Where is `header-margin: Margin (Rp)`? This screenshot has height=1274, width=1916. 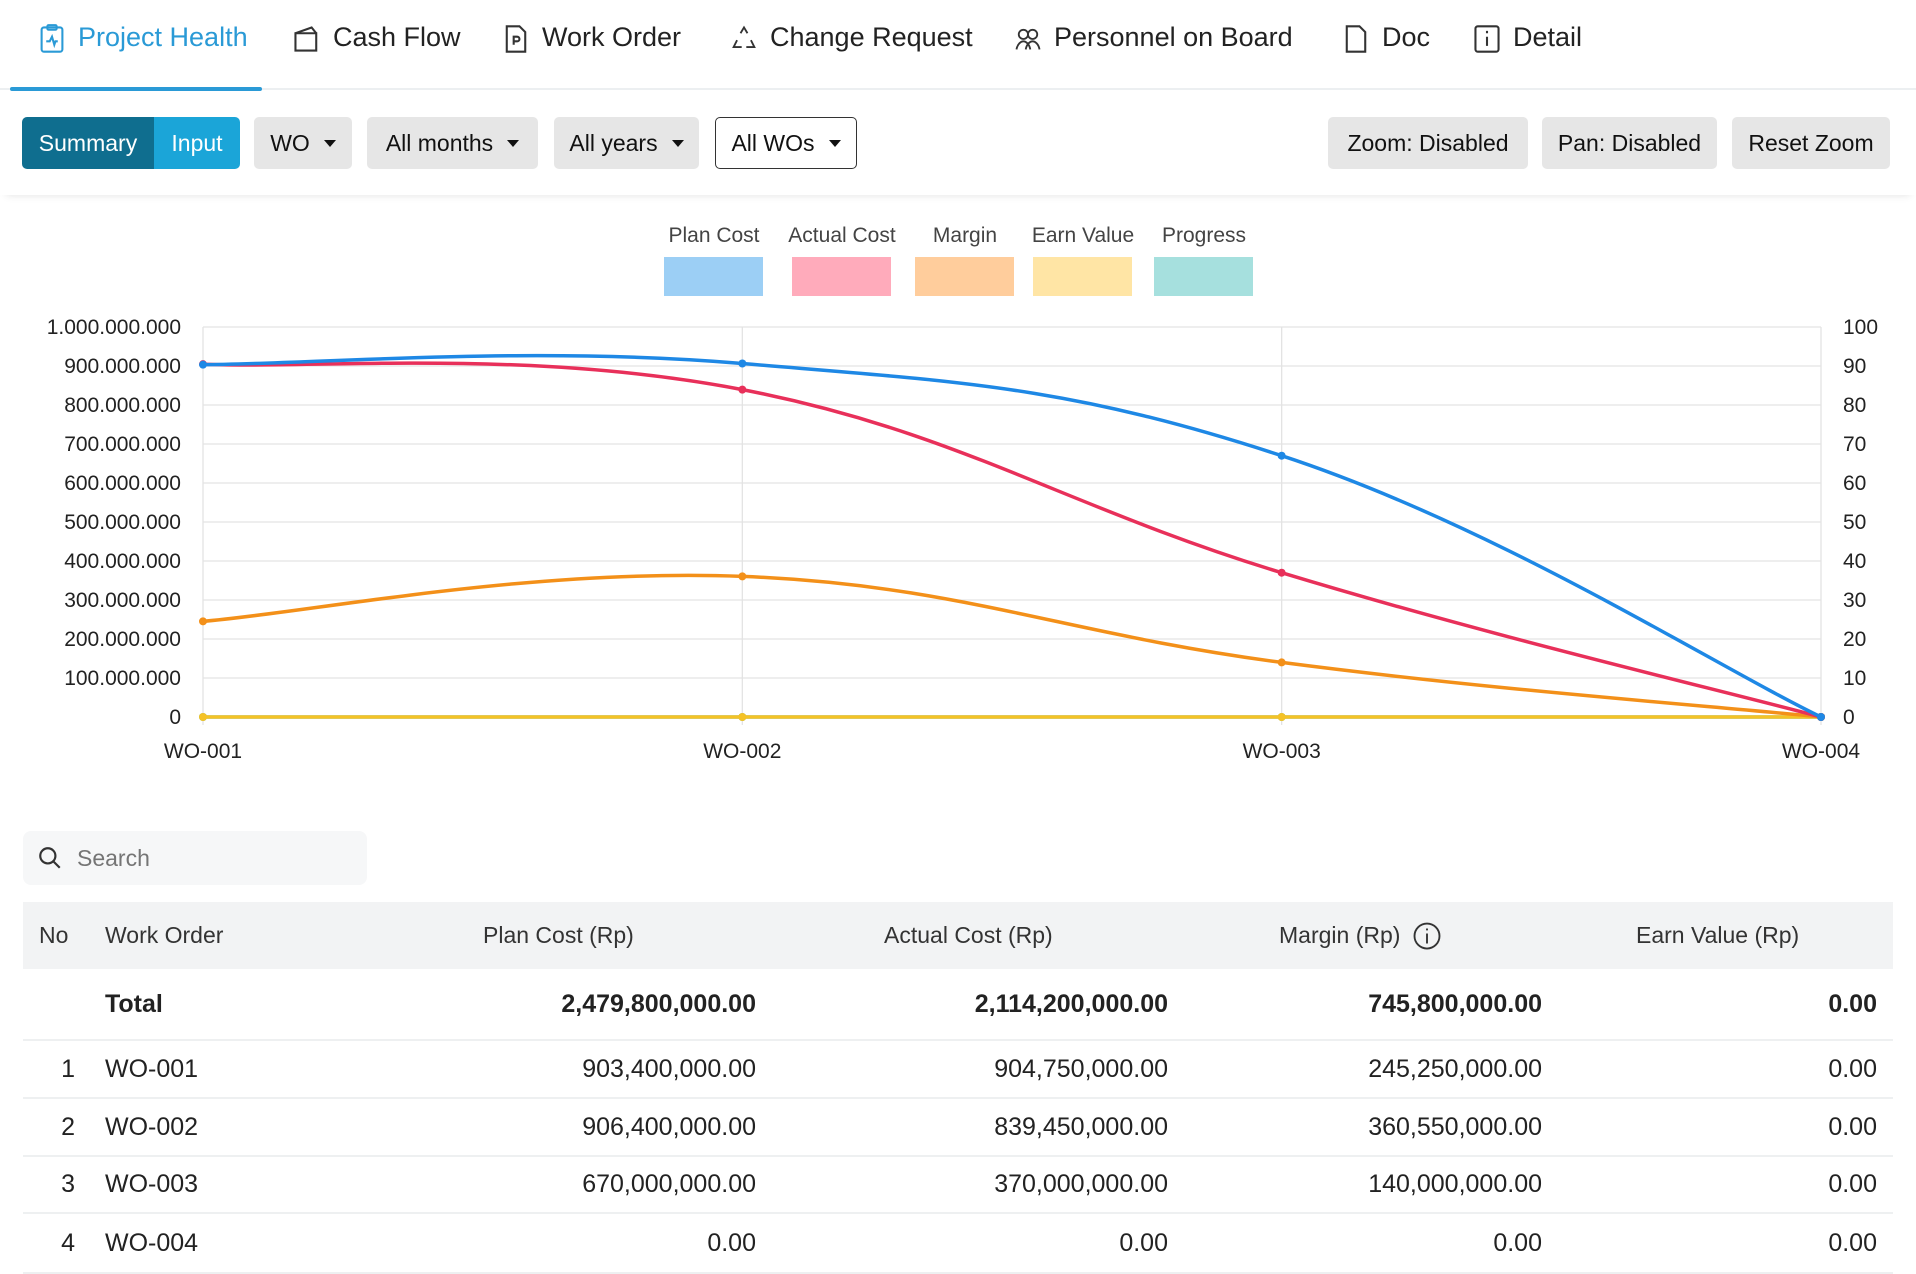
header-margin: Margin (Rp) is located at coordinates (1360, 935).